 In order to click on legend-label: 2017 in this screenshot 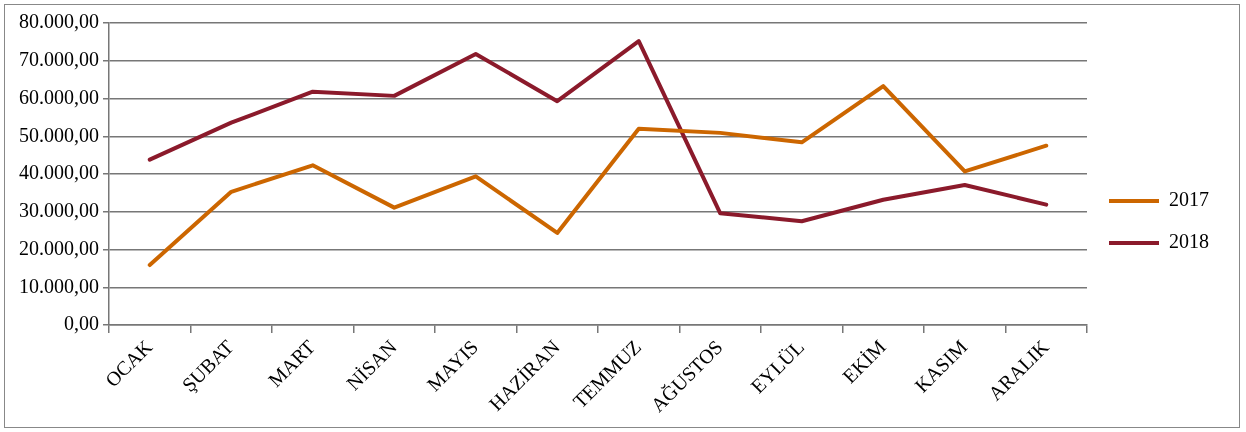, I will do `click(1189, 199)`.